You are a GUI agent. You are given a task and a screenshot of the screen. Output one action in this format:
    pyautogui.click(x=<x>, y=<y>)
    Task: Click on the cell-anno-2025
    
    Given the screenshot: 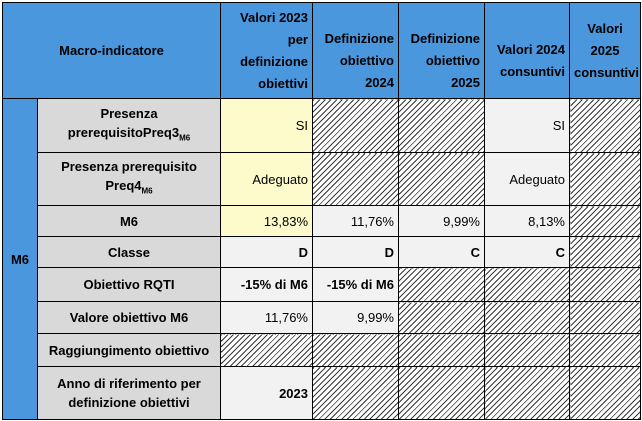 What is the action you would take?
    pyautogui.click(x=605, y=393)
    